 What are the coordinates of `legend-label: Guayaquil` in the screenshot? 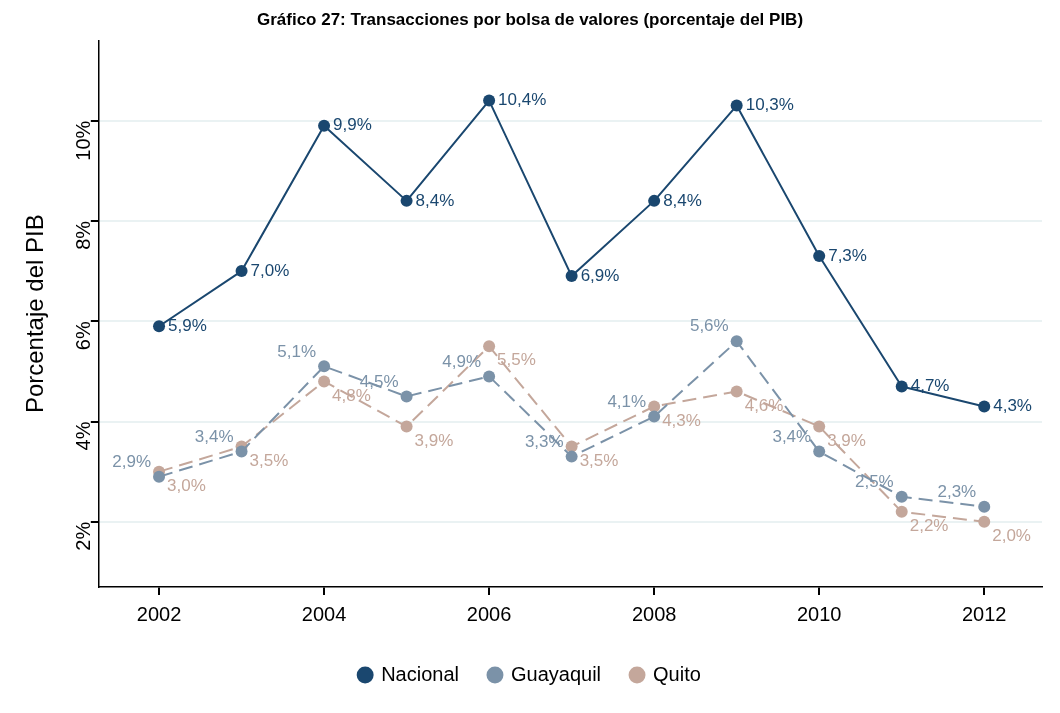 It's located at (556, 673).